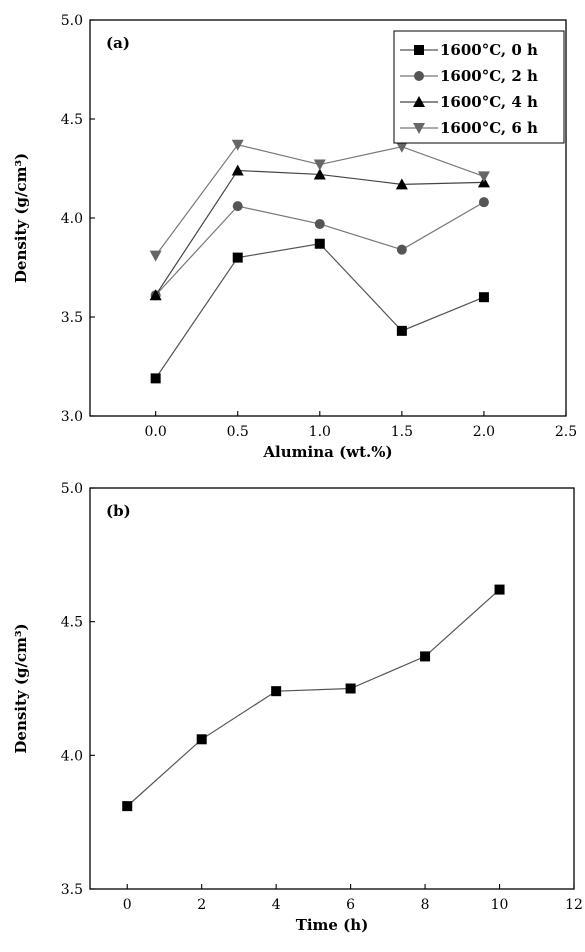 Image resolution: width=585 pixels, height=952 pixels. I want to click on x-tick-label: 1.0, so click(320, 432).